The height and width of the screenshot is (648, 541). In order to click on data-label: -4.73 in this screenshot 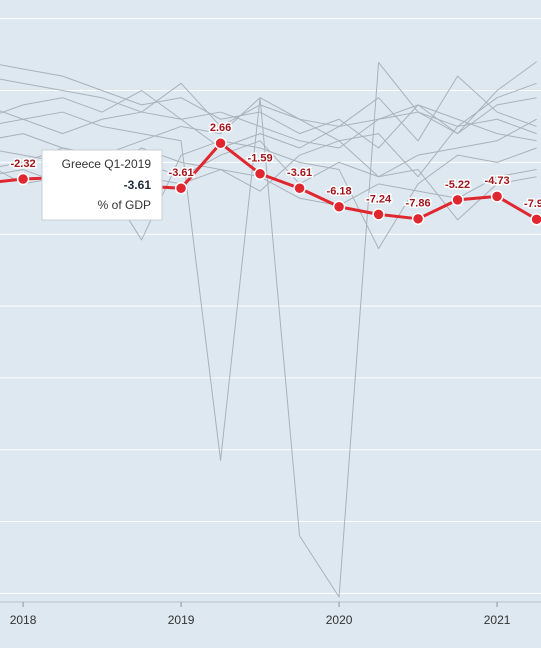, I will do `click(497, 181)`.